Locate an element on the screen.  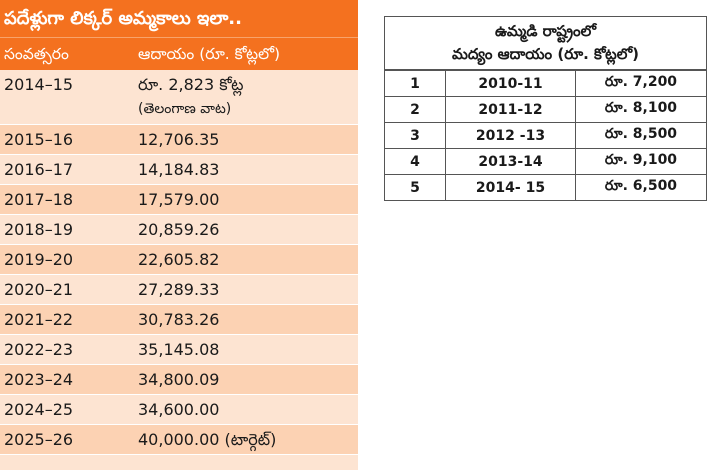
year-cell: 2013-14 is located at coordinates (510, 161).